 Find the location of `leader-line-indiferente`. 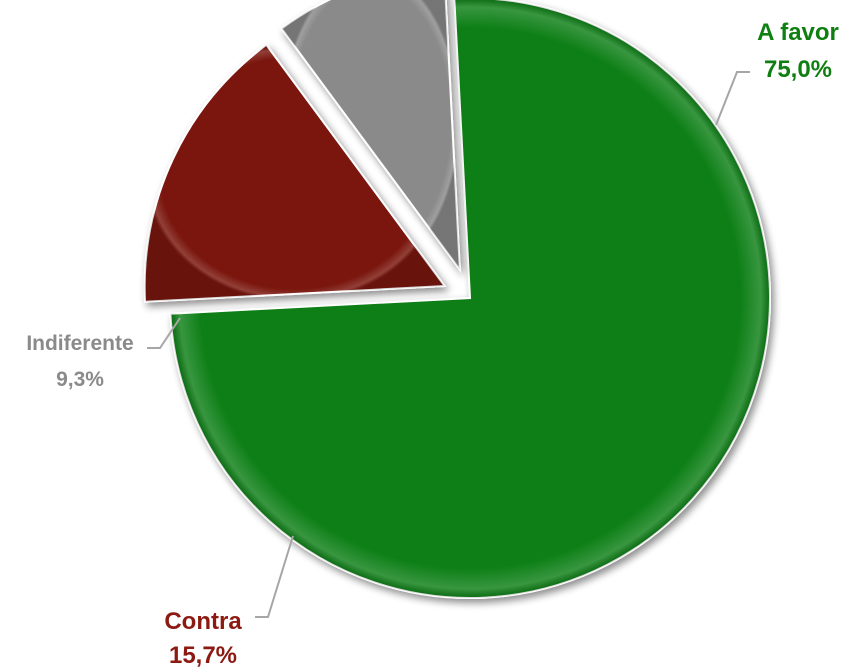

leader-line-indiferente is located at coordinates (164, 333).